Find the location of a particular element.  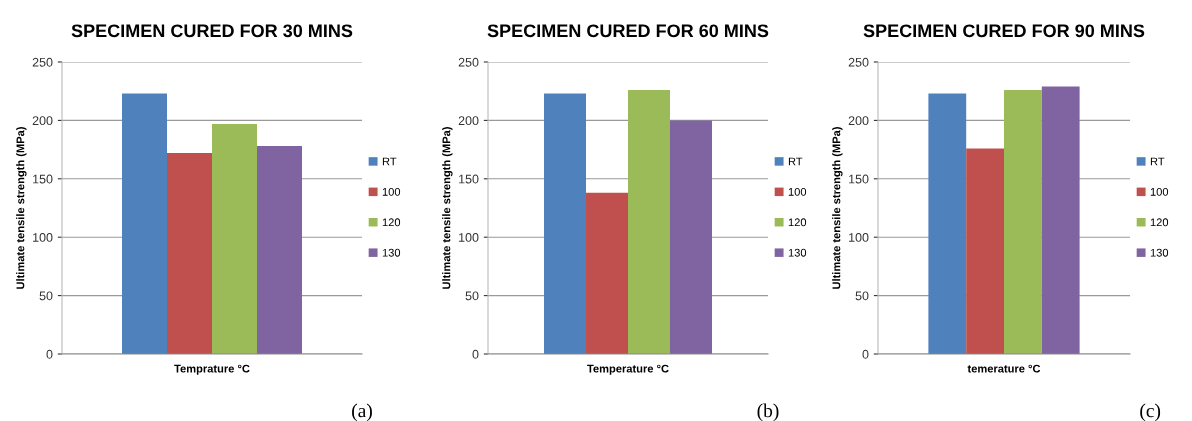

x-axis-title: Temprature °C is located at coordinates (212, 369).